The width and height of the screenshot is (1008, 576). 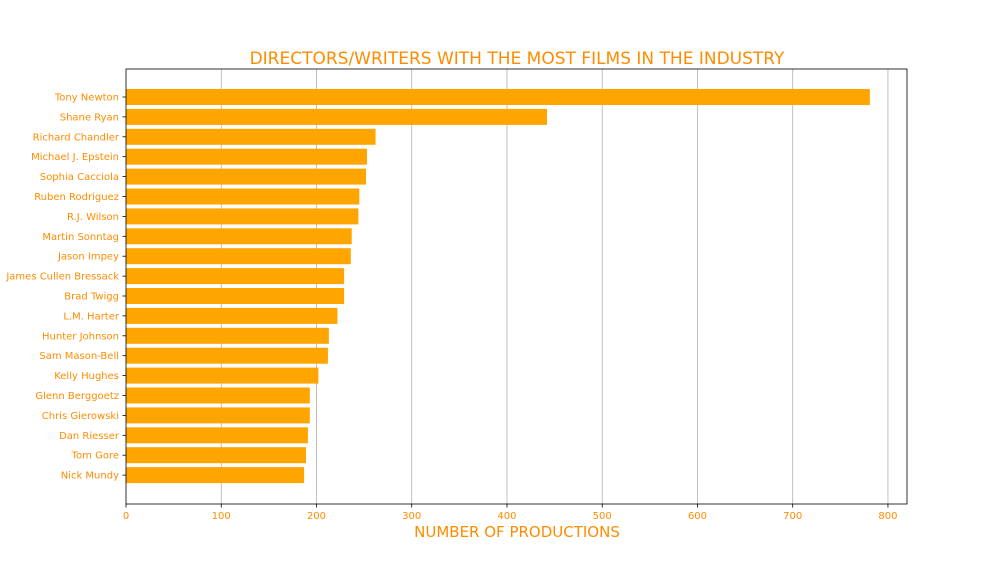 What do you see at coordinates (243, 196) in the screenshot?
I see `bar-ruben-rodriguez` at bounding box center [243, 196].